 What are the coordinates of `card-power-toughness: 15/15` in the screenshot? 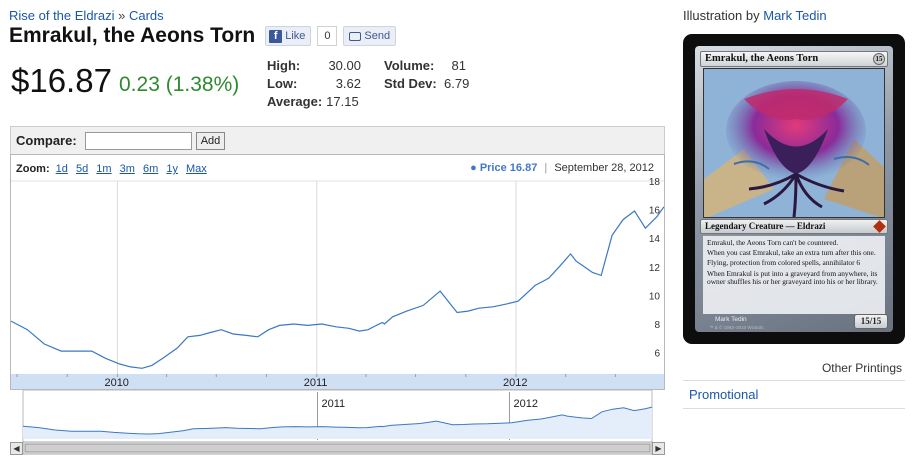 It's located at (871, 321).